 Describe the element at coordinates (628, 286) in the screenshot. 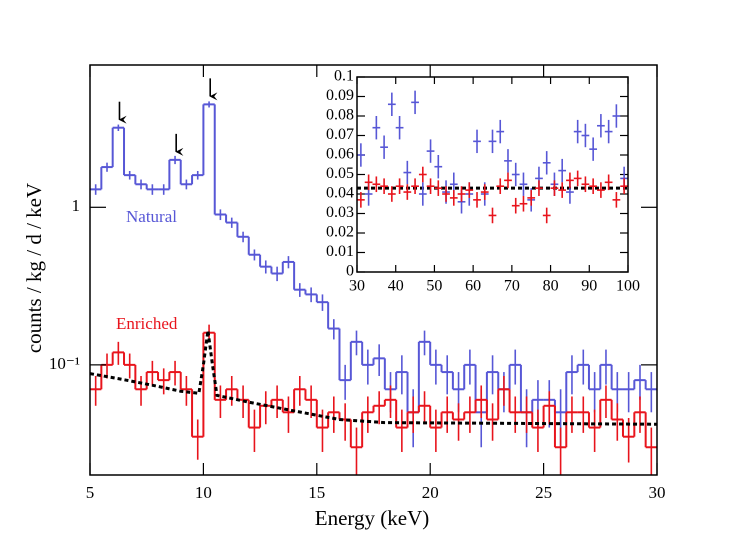

I see `x-tick-label: 100` at that location.